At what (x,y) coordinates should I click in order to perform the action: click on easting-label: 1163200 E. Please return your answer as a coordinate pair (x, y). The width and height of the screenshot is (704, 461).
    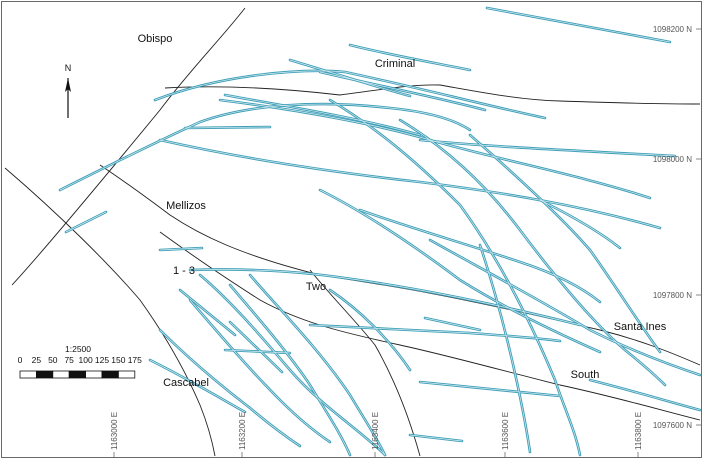
    Looking at the image, I should click on (242, 431).